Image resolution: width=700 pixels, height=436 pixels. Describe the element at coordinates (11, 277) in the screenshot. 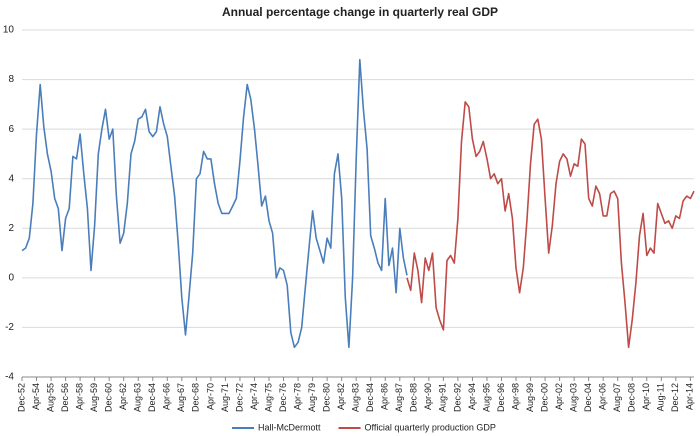

I see `y-tick-label: 0` at that location.